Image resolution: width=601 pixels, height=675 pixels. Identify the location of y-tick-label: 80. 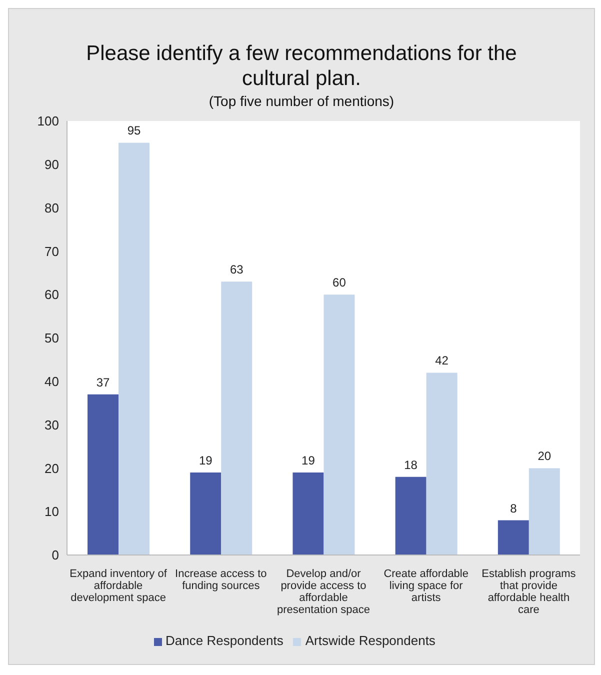
(51, 208).